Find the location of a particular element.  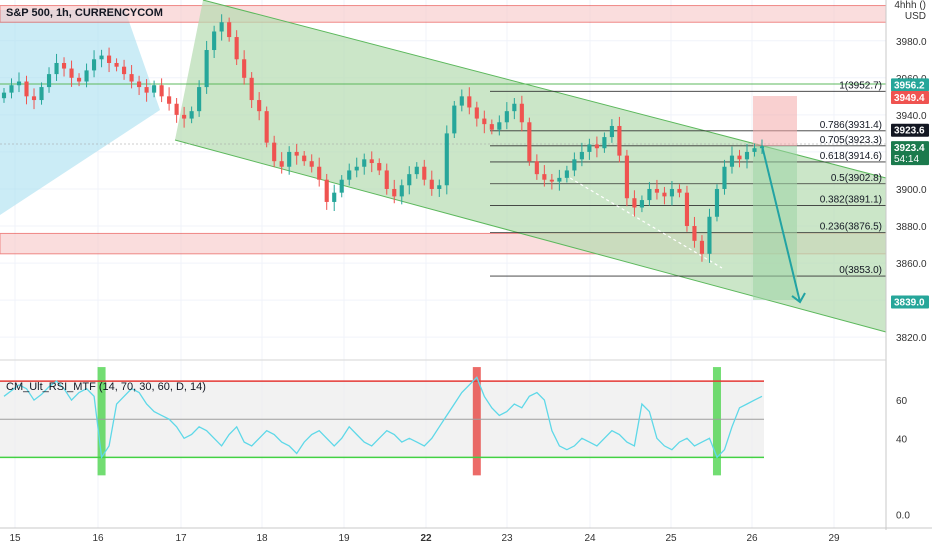

dashed-trendline is located at coordinates (643, 221).